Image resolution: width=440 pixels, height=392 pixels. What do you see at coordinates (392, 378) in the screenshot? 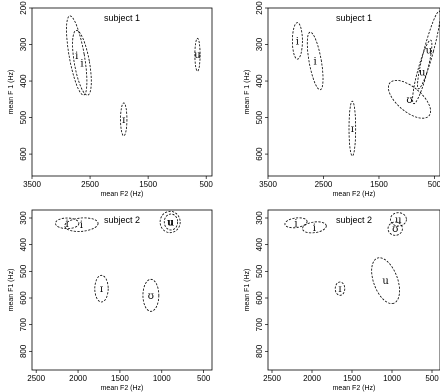
I see `x-tick-label: 1000` at bounding box center [392, 378].